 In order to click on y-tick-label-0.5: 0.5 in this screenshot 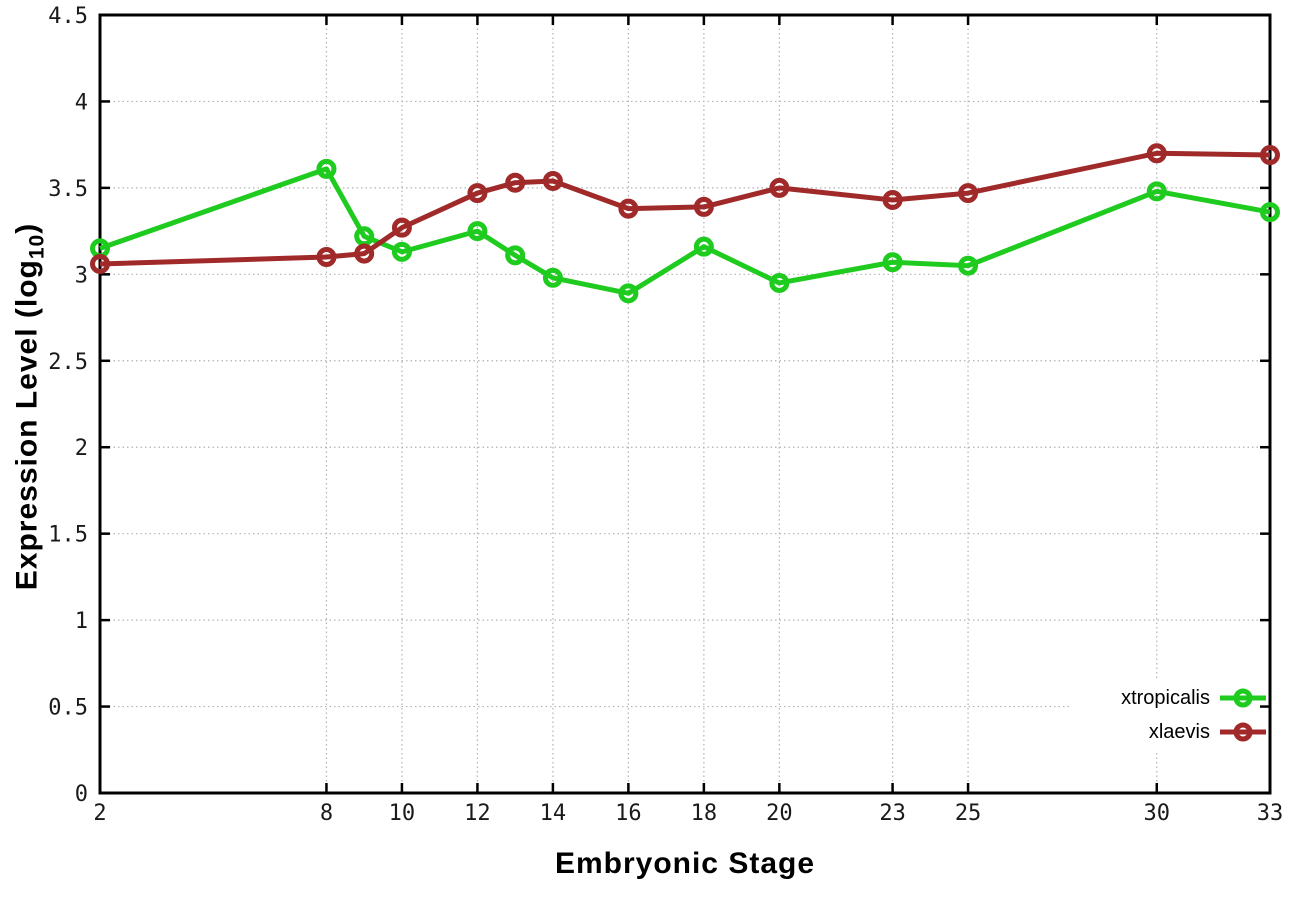, I will do `click(68, 708)`.